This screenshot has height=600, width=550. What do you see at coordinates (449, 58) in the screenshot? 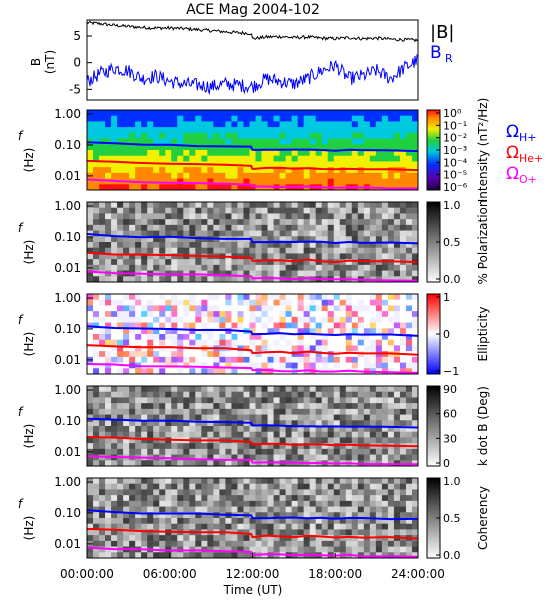
I see `legend-b-r-sub: R` at bounding box center [449, 58].